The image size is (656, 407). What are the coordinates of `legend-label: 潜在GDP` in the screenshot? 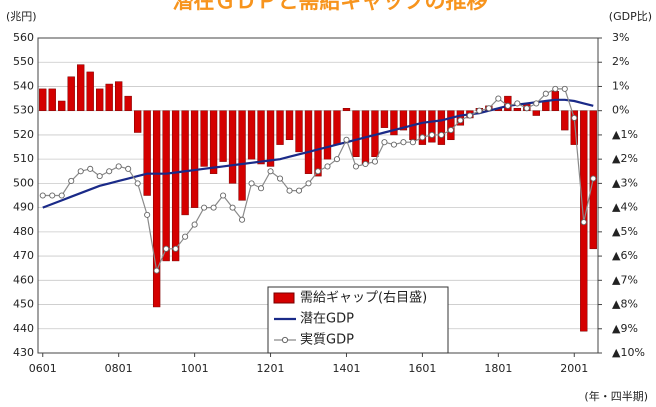 It's located at (327, 319).